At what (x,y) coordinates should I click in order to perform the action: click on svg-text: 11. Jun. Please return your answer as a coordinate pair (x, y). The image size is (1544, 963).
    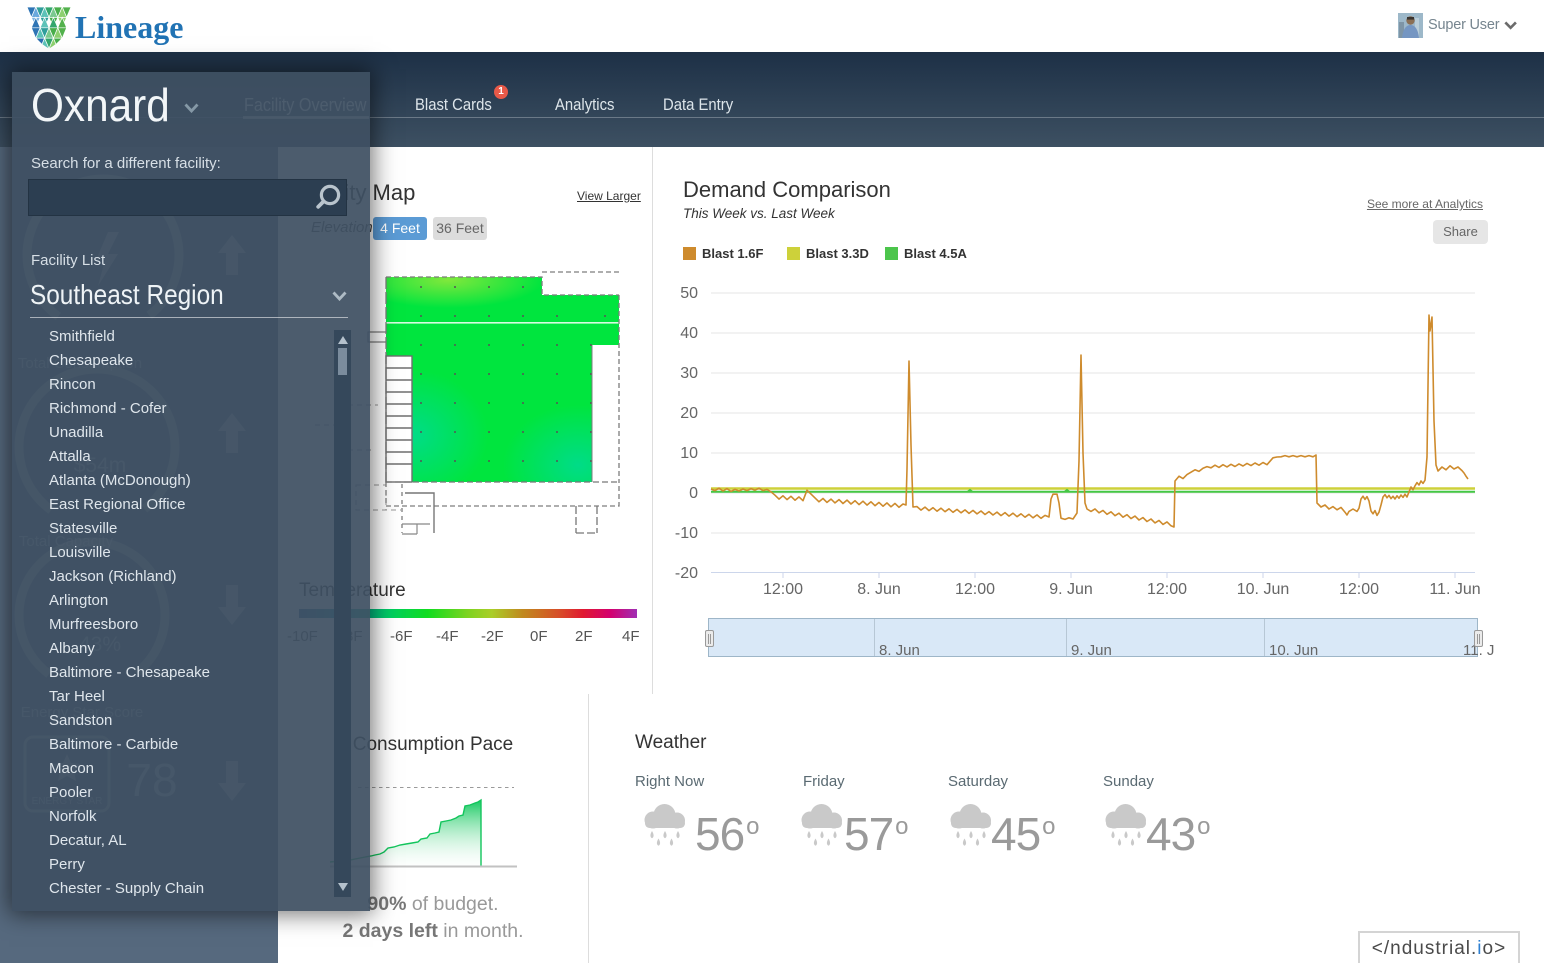
    Looking at the image, I should click on (1454, 589).